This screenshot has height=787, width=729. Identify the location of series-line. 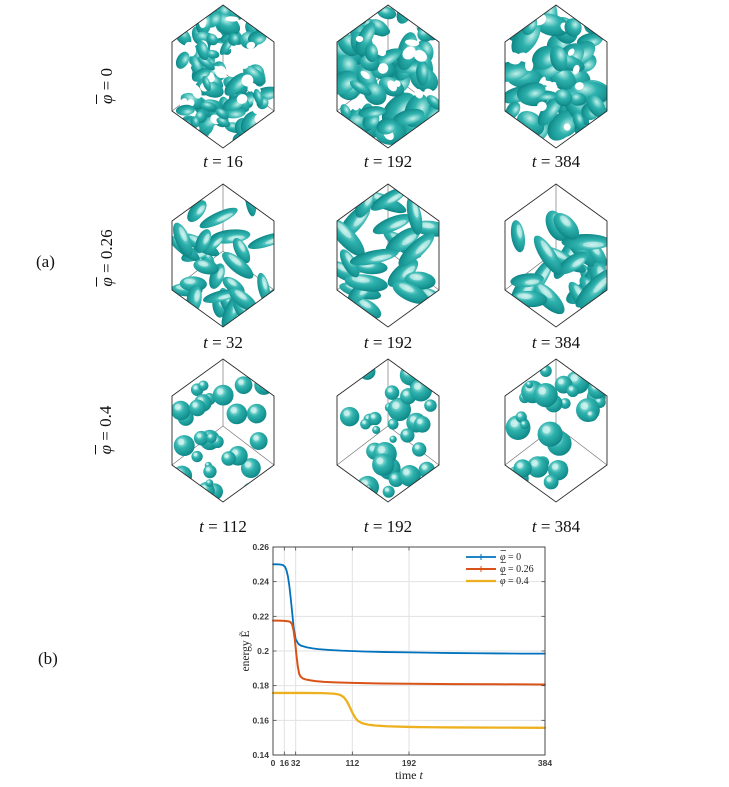
(409, 710).